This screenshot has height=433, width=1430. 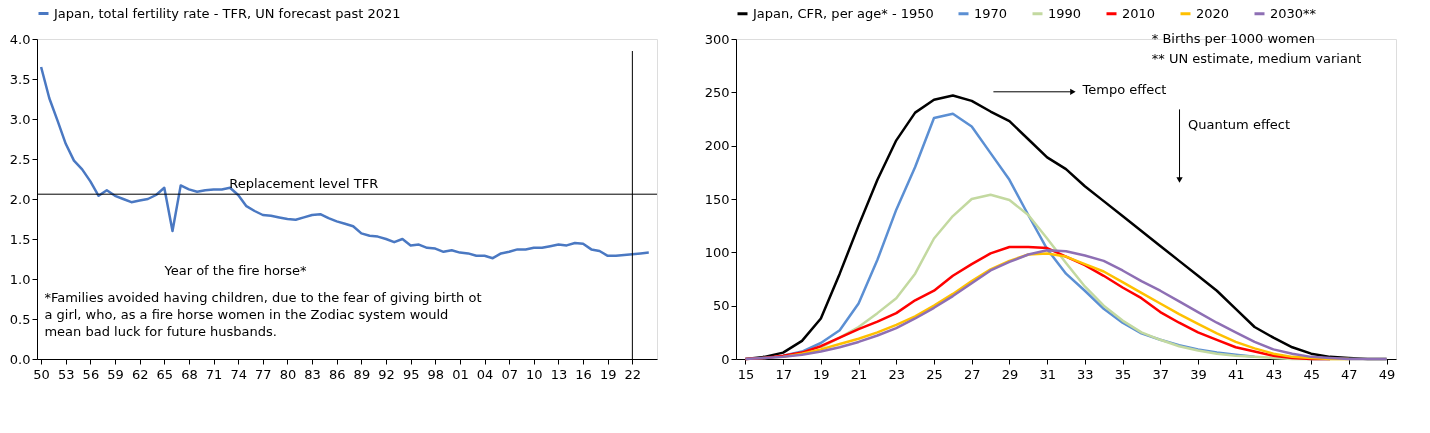 What do you see at coordinates (214, 374) in the screenshot?
I see `x-tick-label: 71` at bounding box center [214, 374].